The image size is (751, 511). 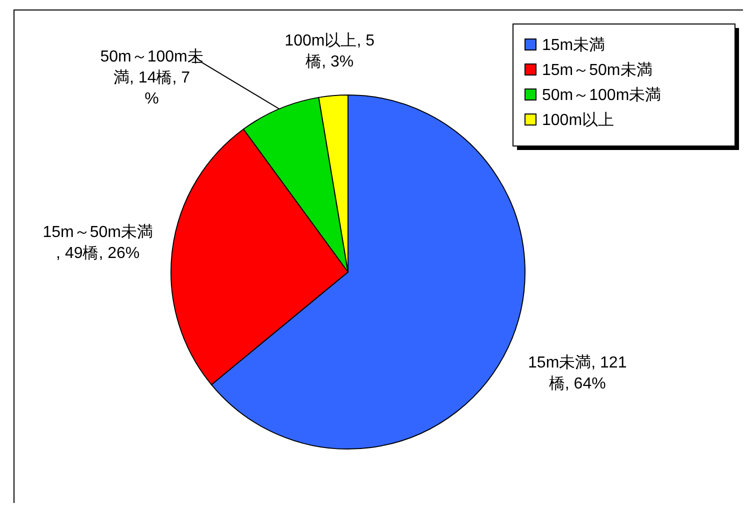 What do you see at coordinates (574, 45) in the screenshot?
I see `legend-label: 15m未満` at bounding box center [574, 45].